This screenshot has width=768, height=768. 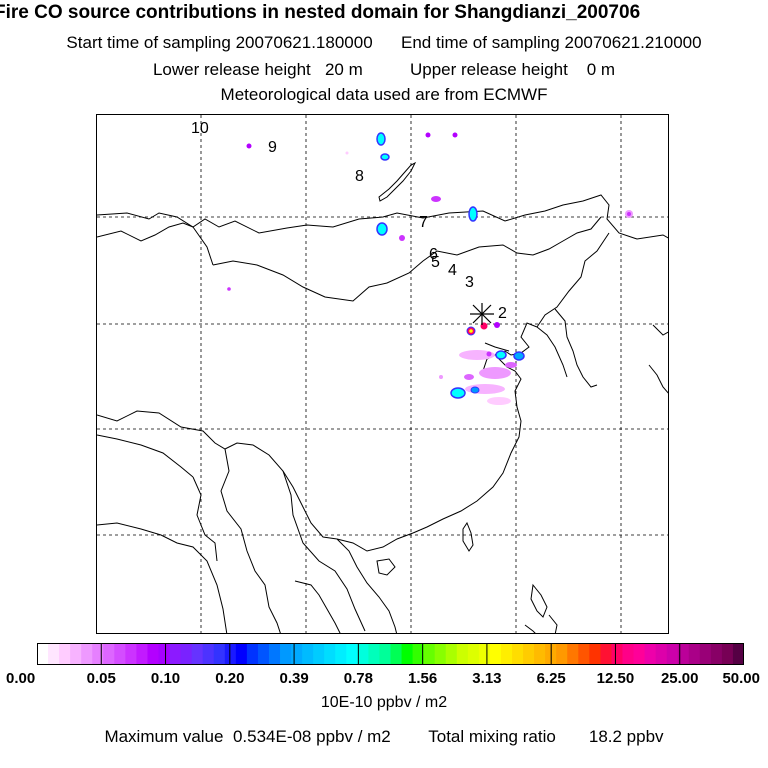 What do you see at coordinates (452, 270) in the screenshot?
I see `trajectory-label: 4` at bounding box center [452, 270].